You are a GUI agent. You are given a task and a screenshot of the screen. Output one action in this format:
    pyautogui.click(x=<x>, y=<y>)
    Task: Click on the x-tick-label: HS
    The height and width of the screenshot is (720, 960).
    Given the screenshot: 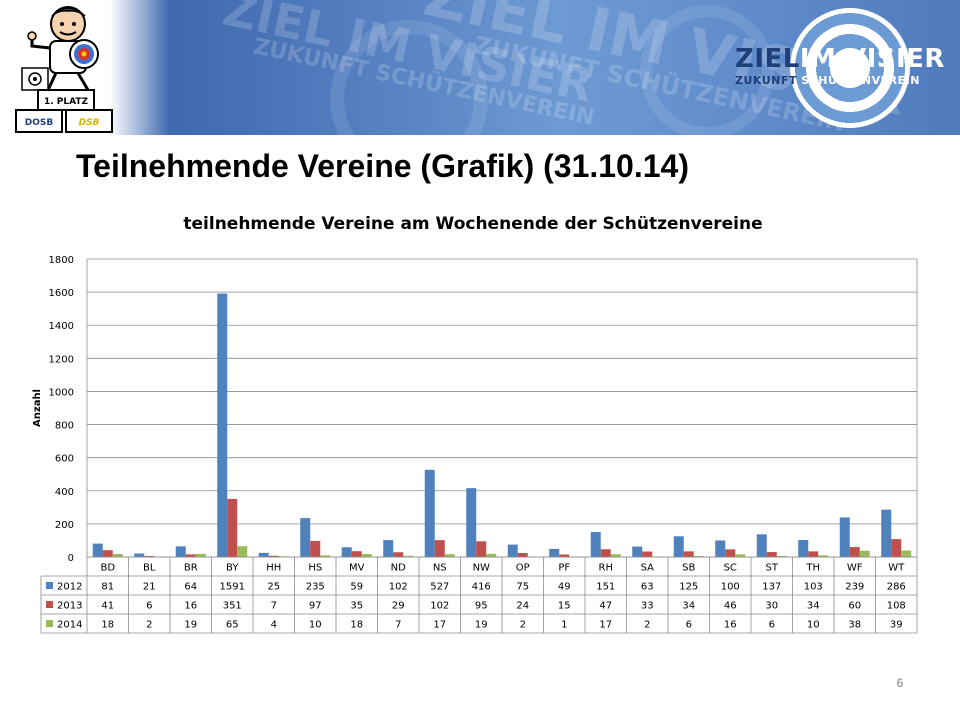 What is the action you would take?
    pyautogui.click(x=315, y=568)
    